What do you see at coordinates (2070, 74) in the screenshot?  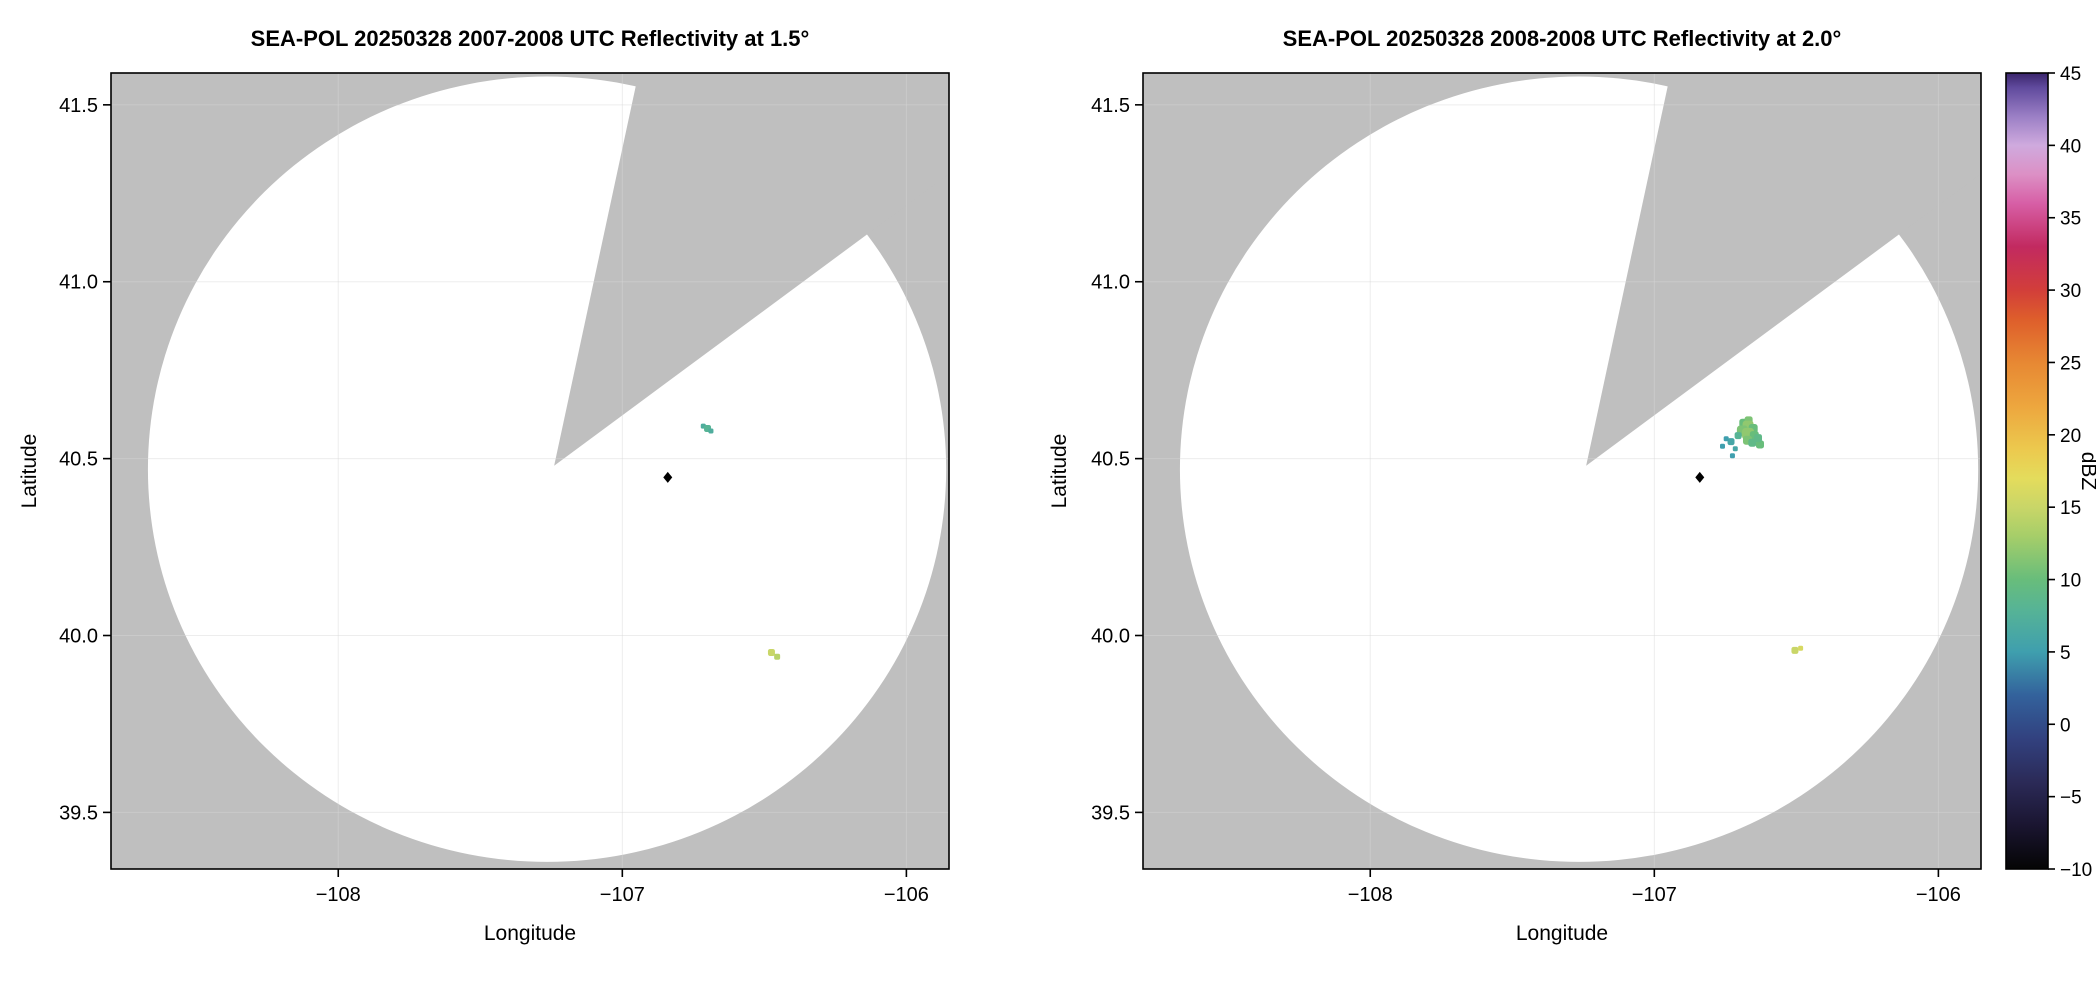 I see `colorbar-tick-label: 45` at bounding box center [2070, 74].